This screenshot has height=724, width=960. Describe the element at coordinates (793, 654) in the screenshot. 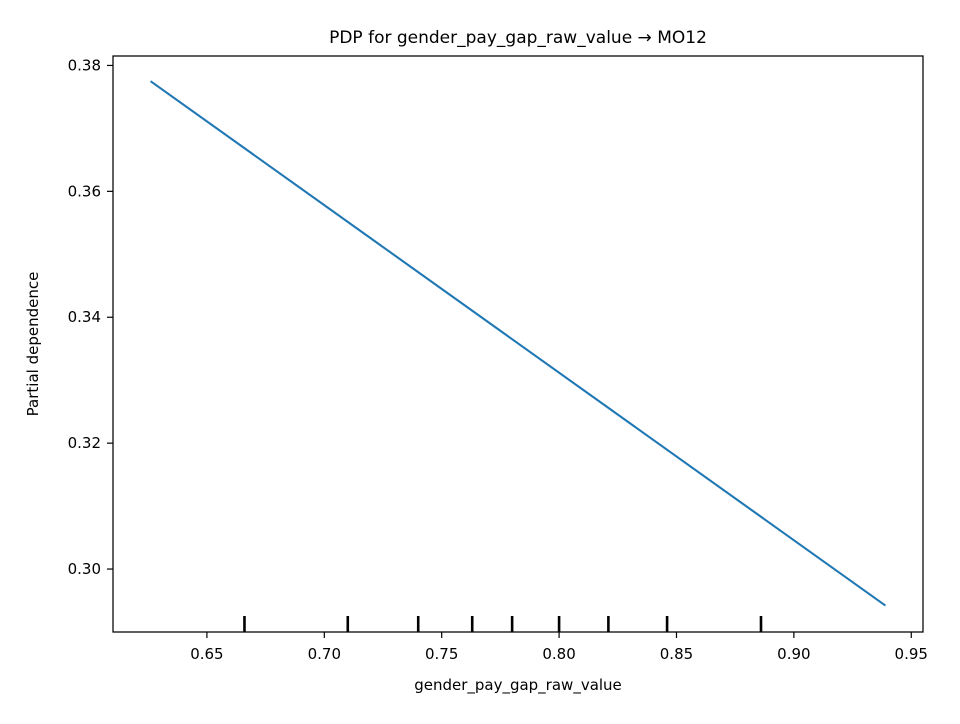

I see `x-tick-label: 0.90` at that location.